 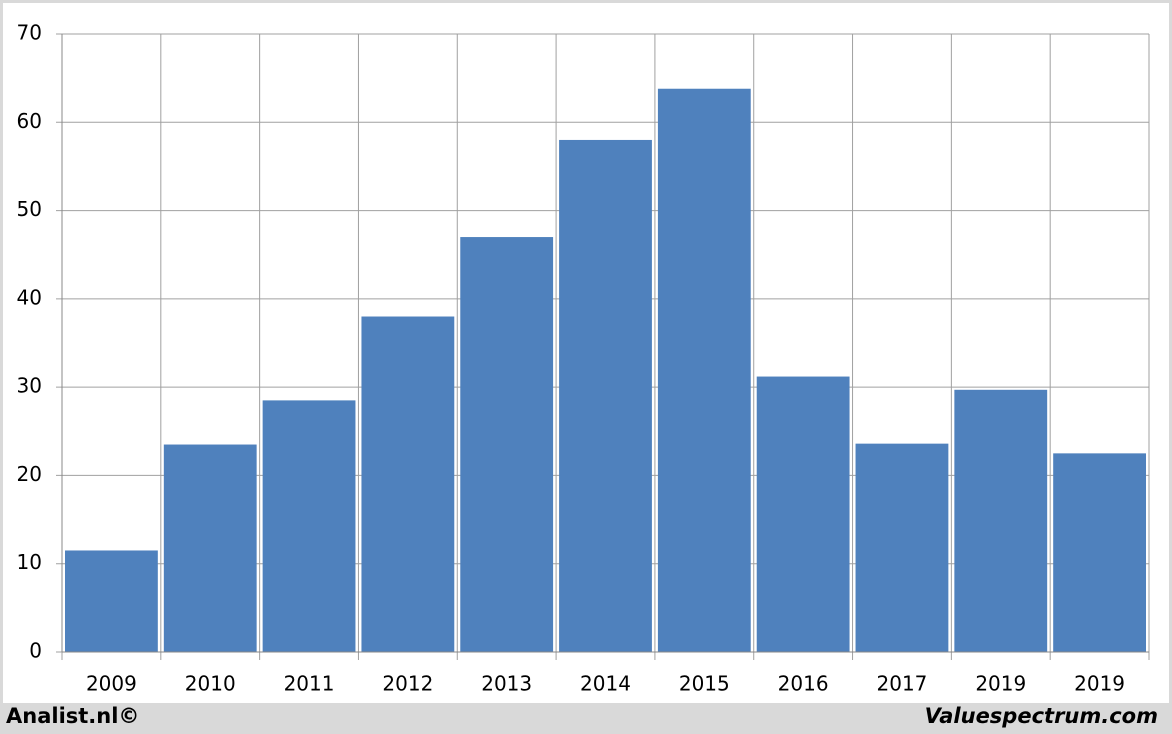 I want to click on y-tick-label: 50, so click(x=29, y=209).